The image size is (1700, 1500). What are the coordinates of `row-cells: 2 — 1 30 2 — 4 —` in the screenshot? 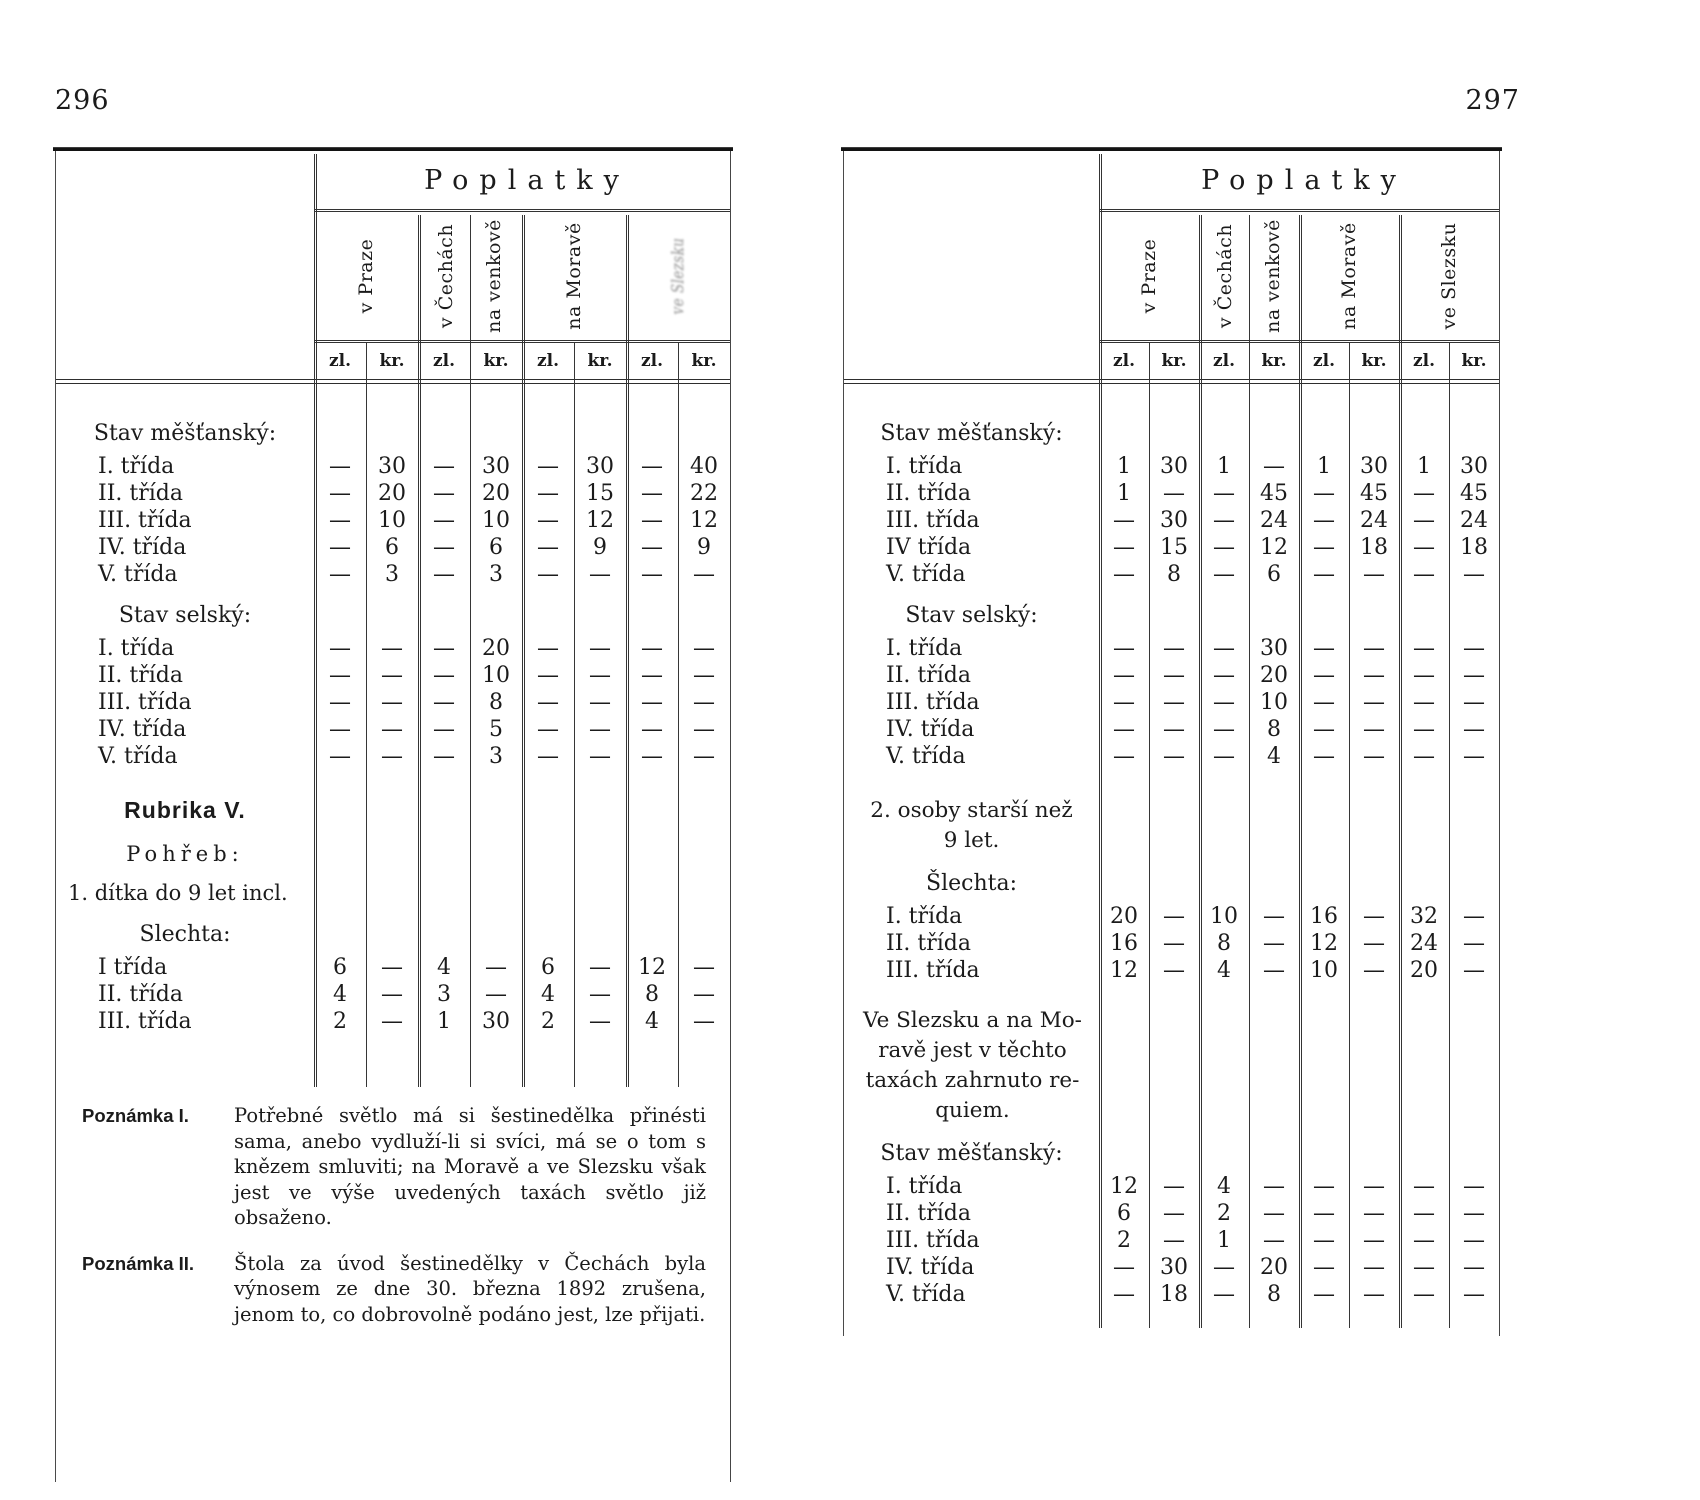 It's located at (522, 1021).